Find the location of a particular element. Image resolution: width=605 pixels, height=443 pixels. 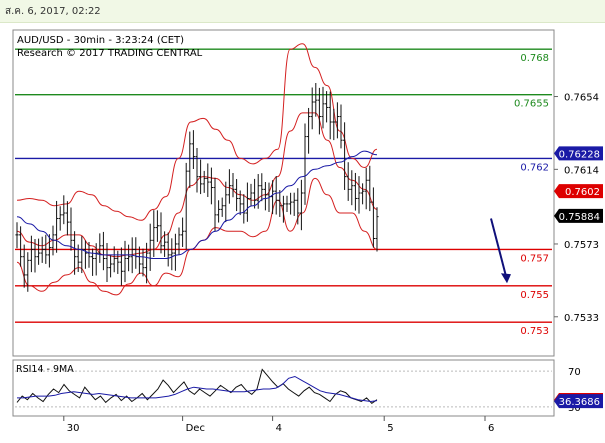

rsi-line is located at coordinates (197, 386).